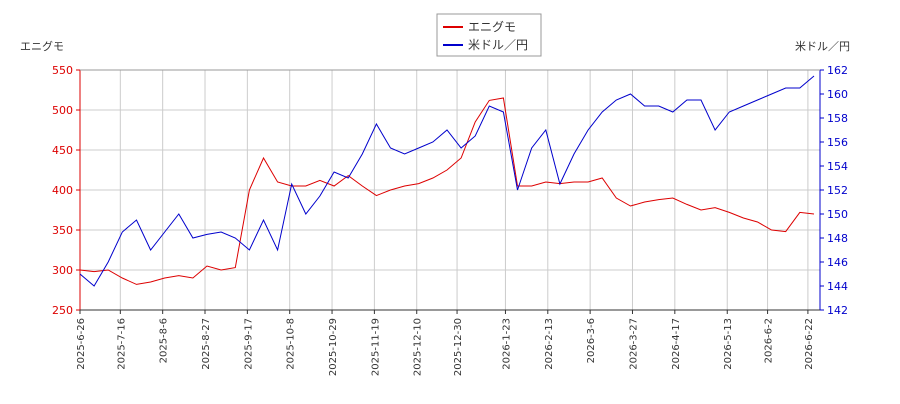  What do you see at coordinates (591, 340) in the screenshot?
I see `x-tick-label: 2026-3-6` at bounding box center [591, 340].